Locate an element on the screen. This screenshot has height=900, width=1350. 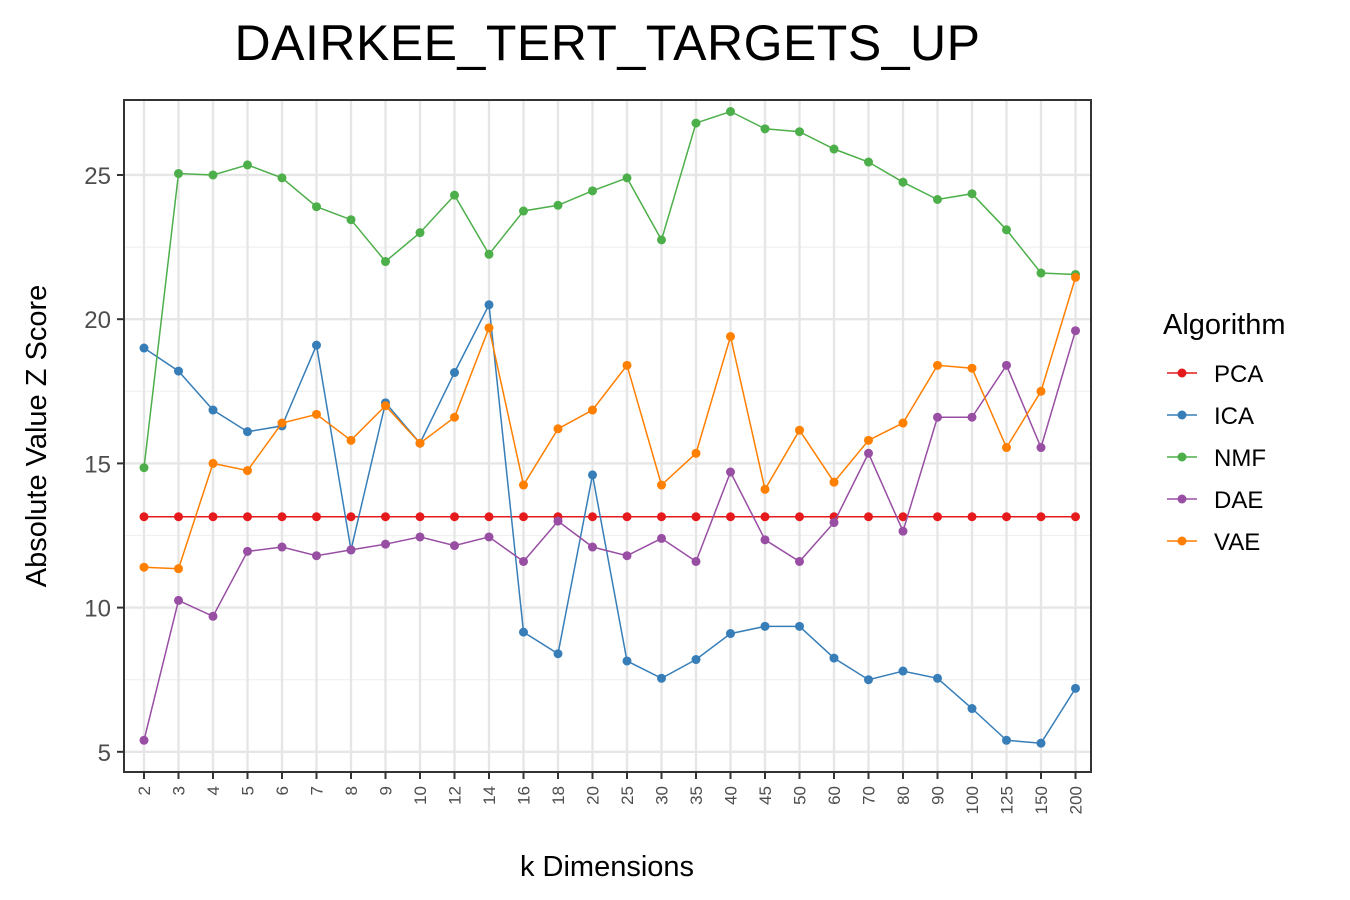
x-tick-label: 80 is located at coordinates (903, 795).